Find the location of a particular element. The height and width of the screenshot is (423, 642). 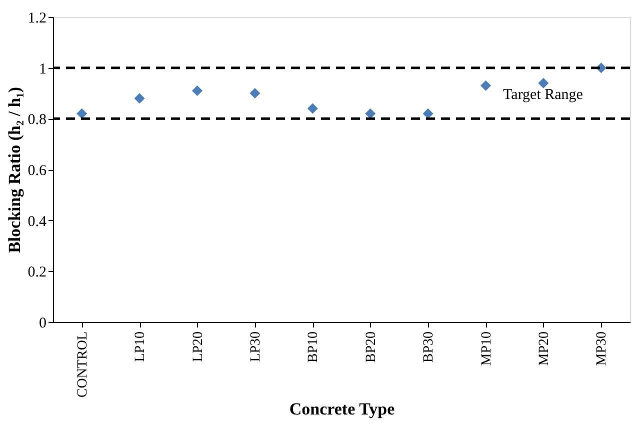

y-tick-label: 0 is located at coordinates (42, 324).